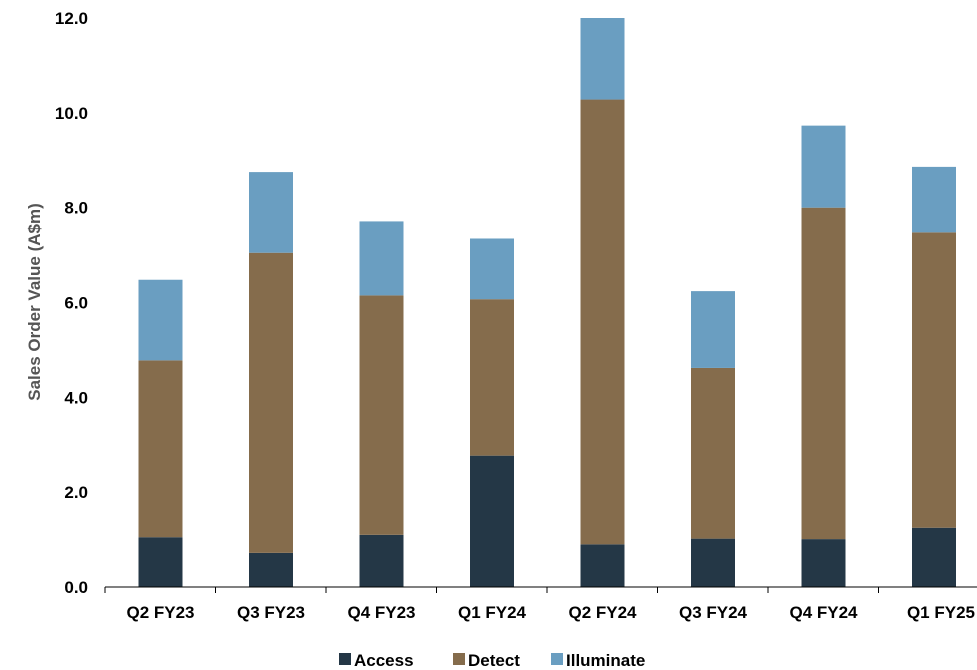 The height and width of the screenshot is (670, 977). Describe the element at coordinates (602, 612) in the screenshot. I see `x-tick-label: Q2 FY24` at that location.